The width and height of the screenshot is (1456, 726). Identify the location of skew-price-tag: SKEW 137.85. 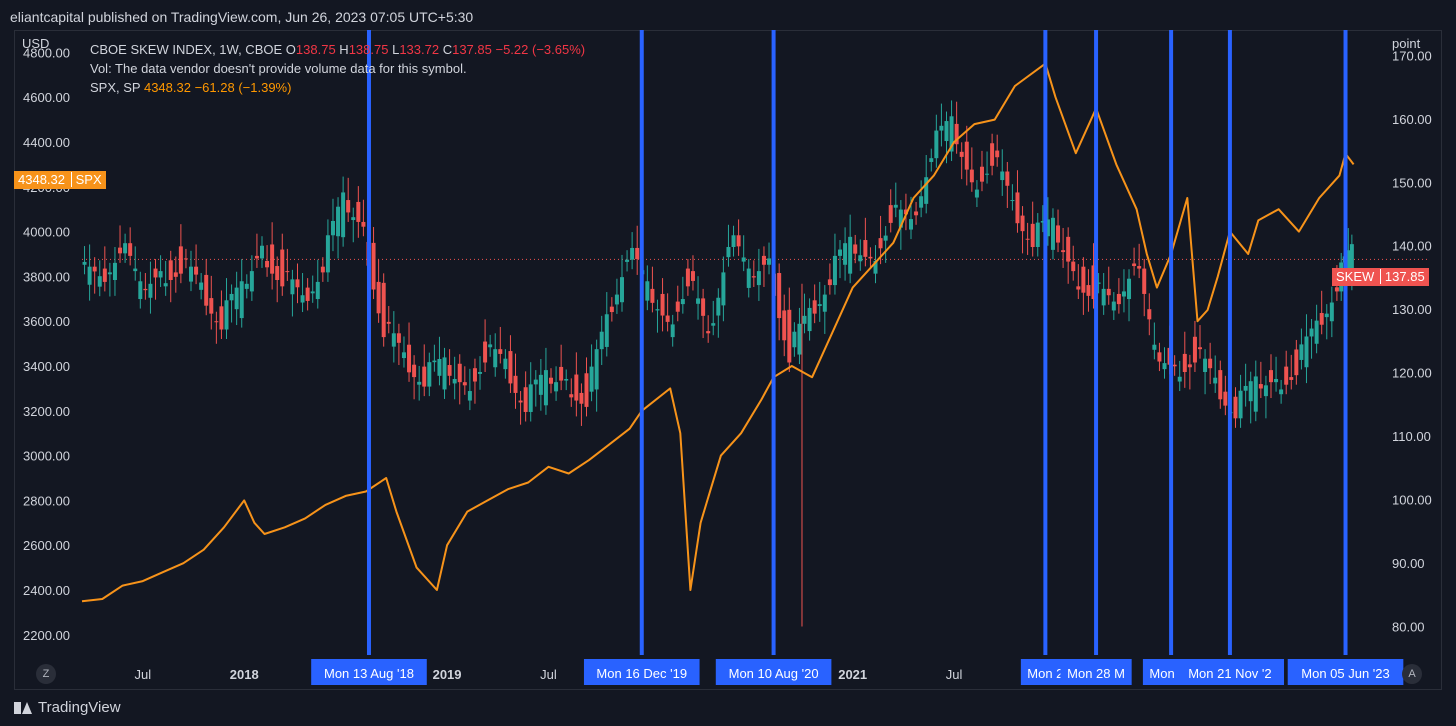
(1380, 277).